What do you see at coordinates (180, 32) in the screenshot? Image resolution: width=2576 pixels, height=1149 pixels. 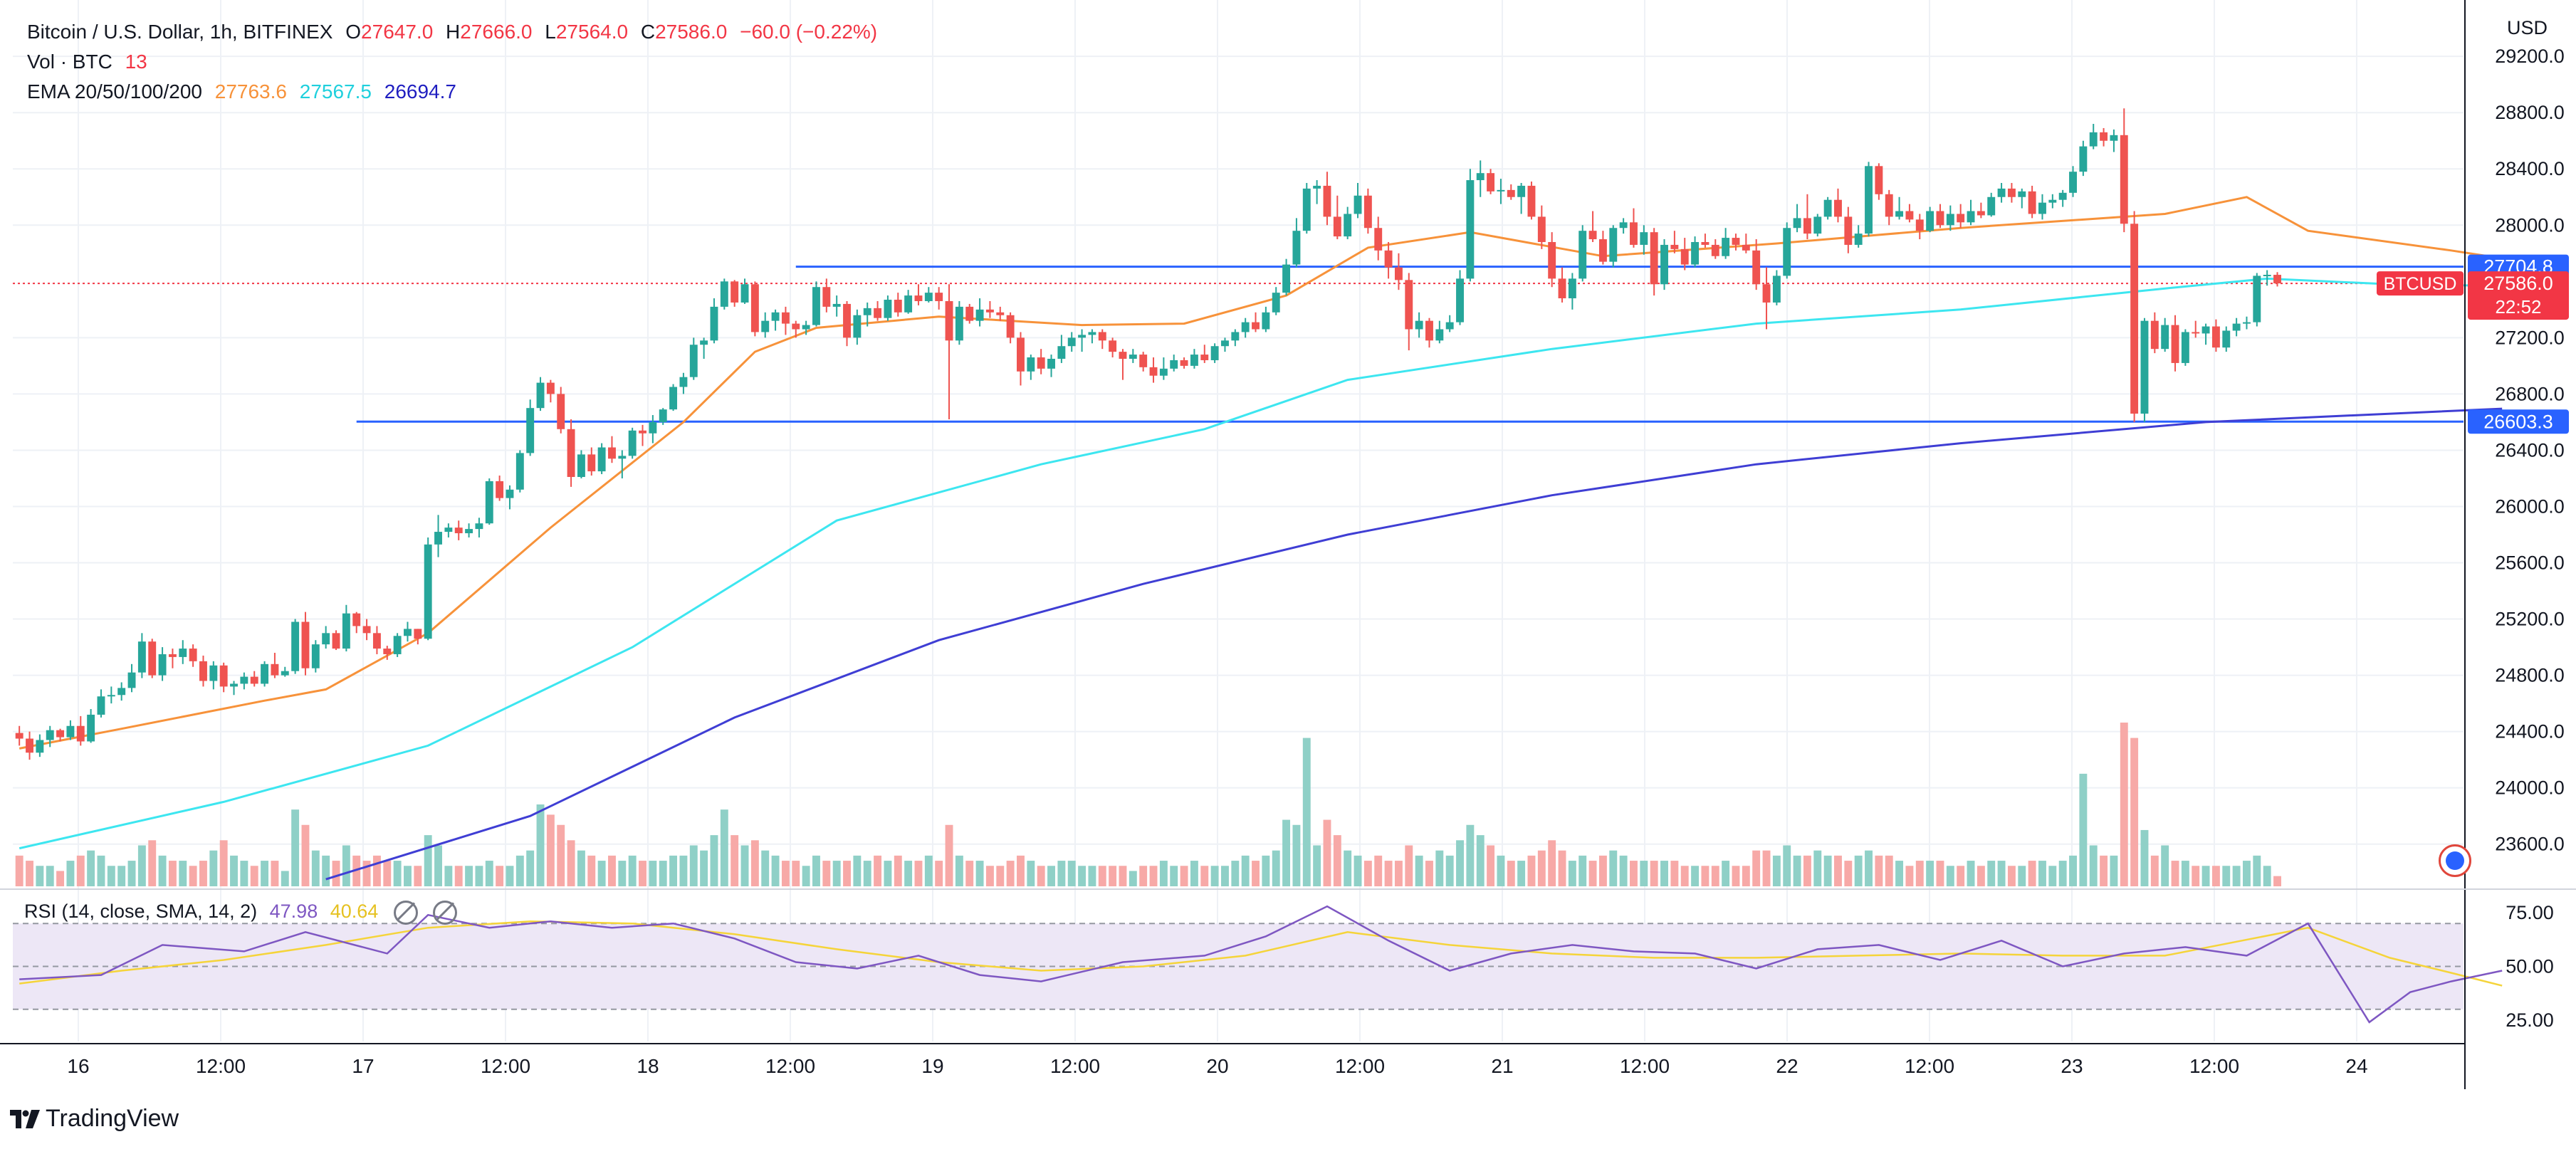 I see `symbol-title: Bitcoin / U.S. Dollar, 1h, BITFINEX` at bounding box center [180, 32].